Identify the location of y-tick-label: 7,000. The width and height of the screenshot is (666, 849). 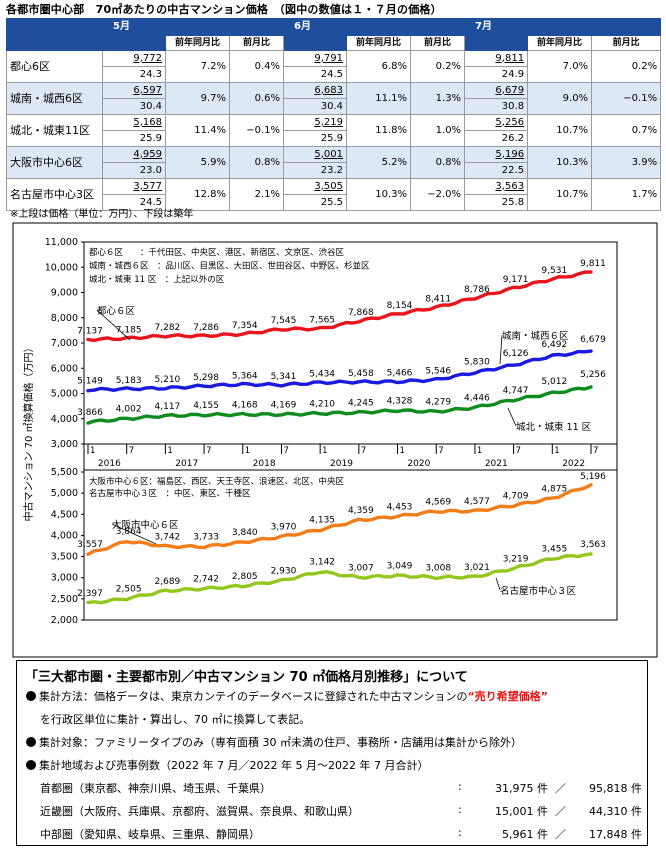
(64, 343).